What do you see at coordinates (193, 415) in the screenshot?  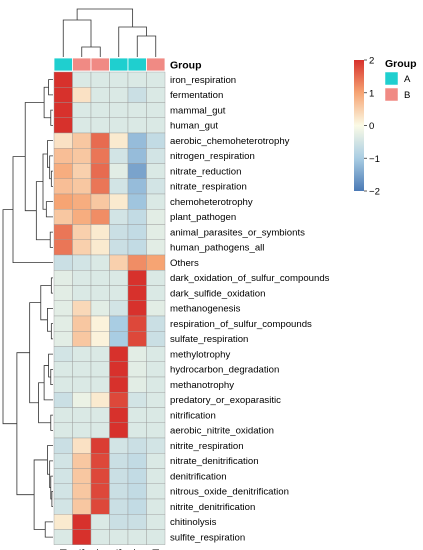 I see `row-label: nitrification` at bounding box center [193, 415].